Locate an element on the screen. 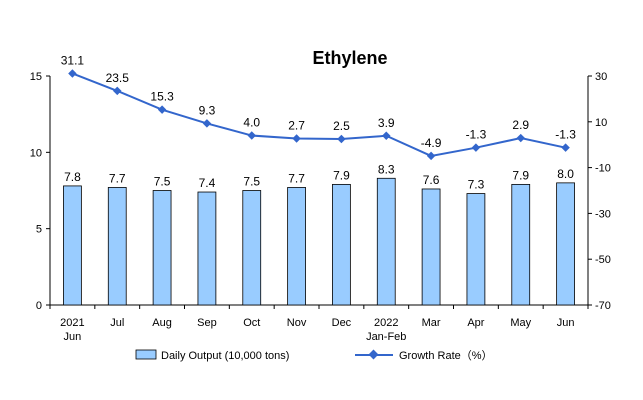  bar-value-label: 7.3 is located at coordinates (476, 185).